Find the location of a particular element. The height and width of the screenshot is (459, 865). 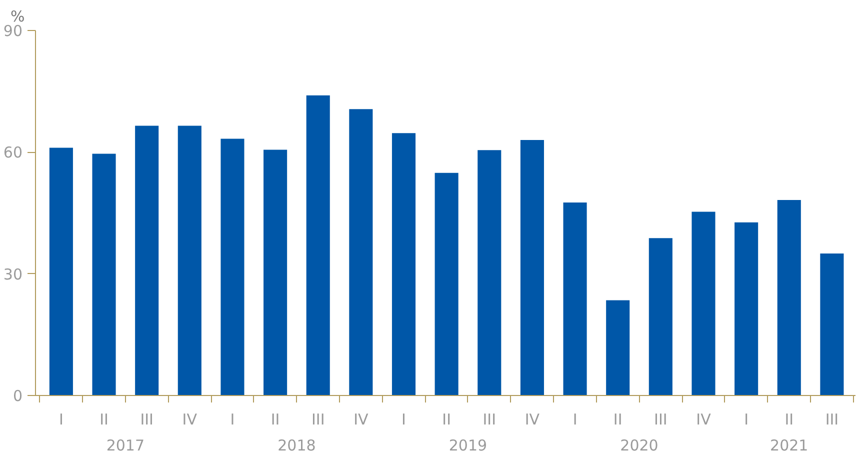

text: 2017 is located at coordinates (125, 445).